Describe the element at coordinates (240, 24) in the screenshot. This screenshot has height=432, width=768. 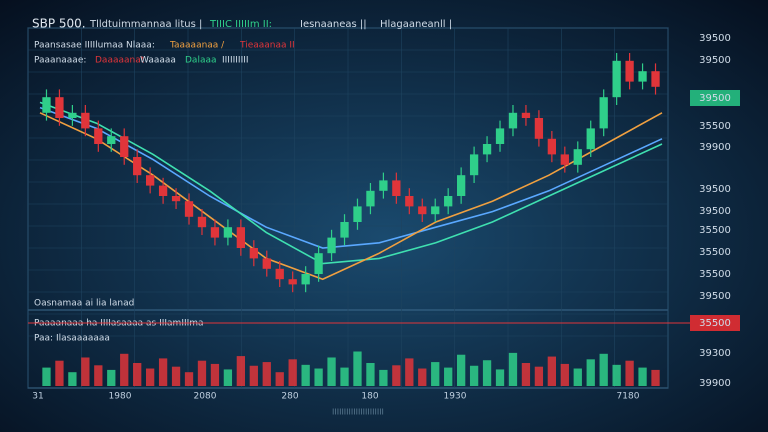
I see `header-text: TIIIC IIIIIm II:` at that location.